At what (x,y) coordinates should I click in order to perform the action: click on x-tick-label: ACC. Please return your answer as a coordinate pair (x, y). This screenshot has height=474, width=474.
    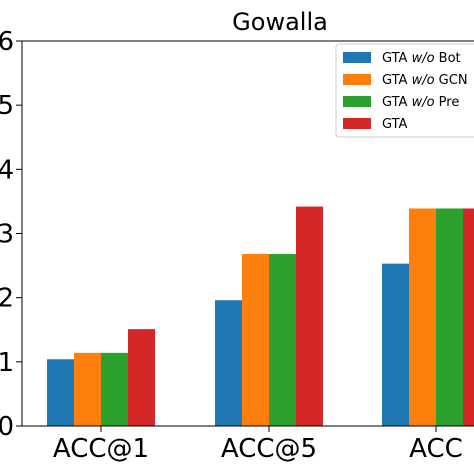
    Looking at the image, I should click on (436, 449).